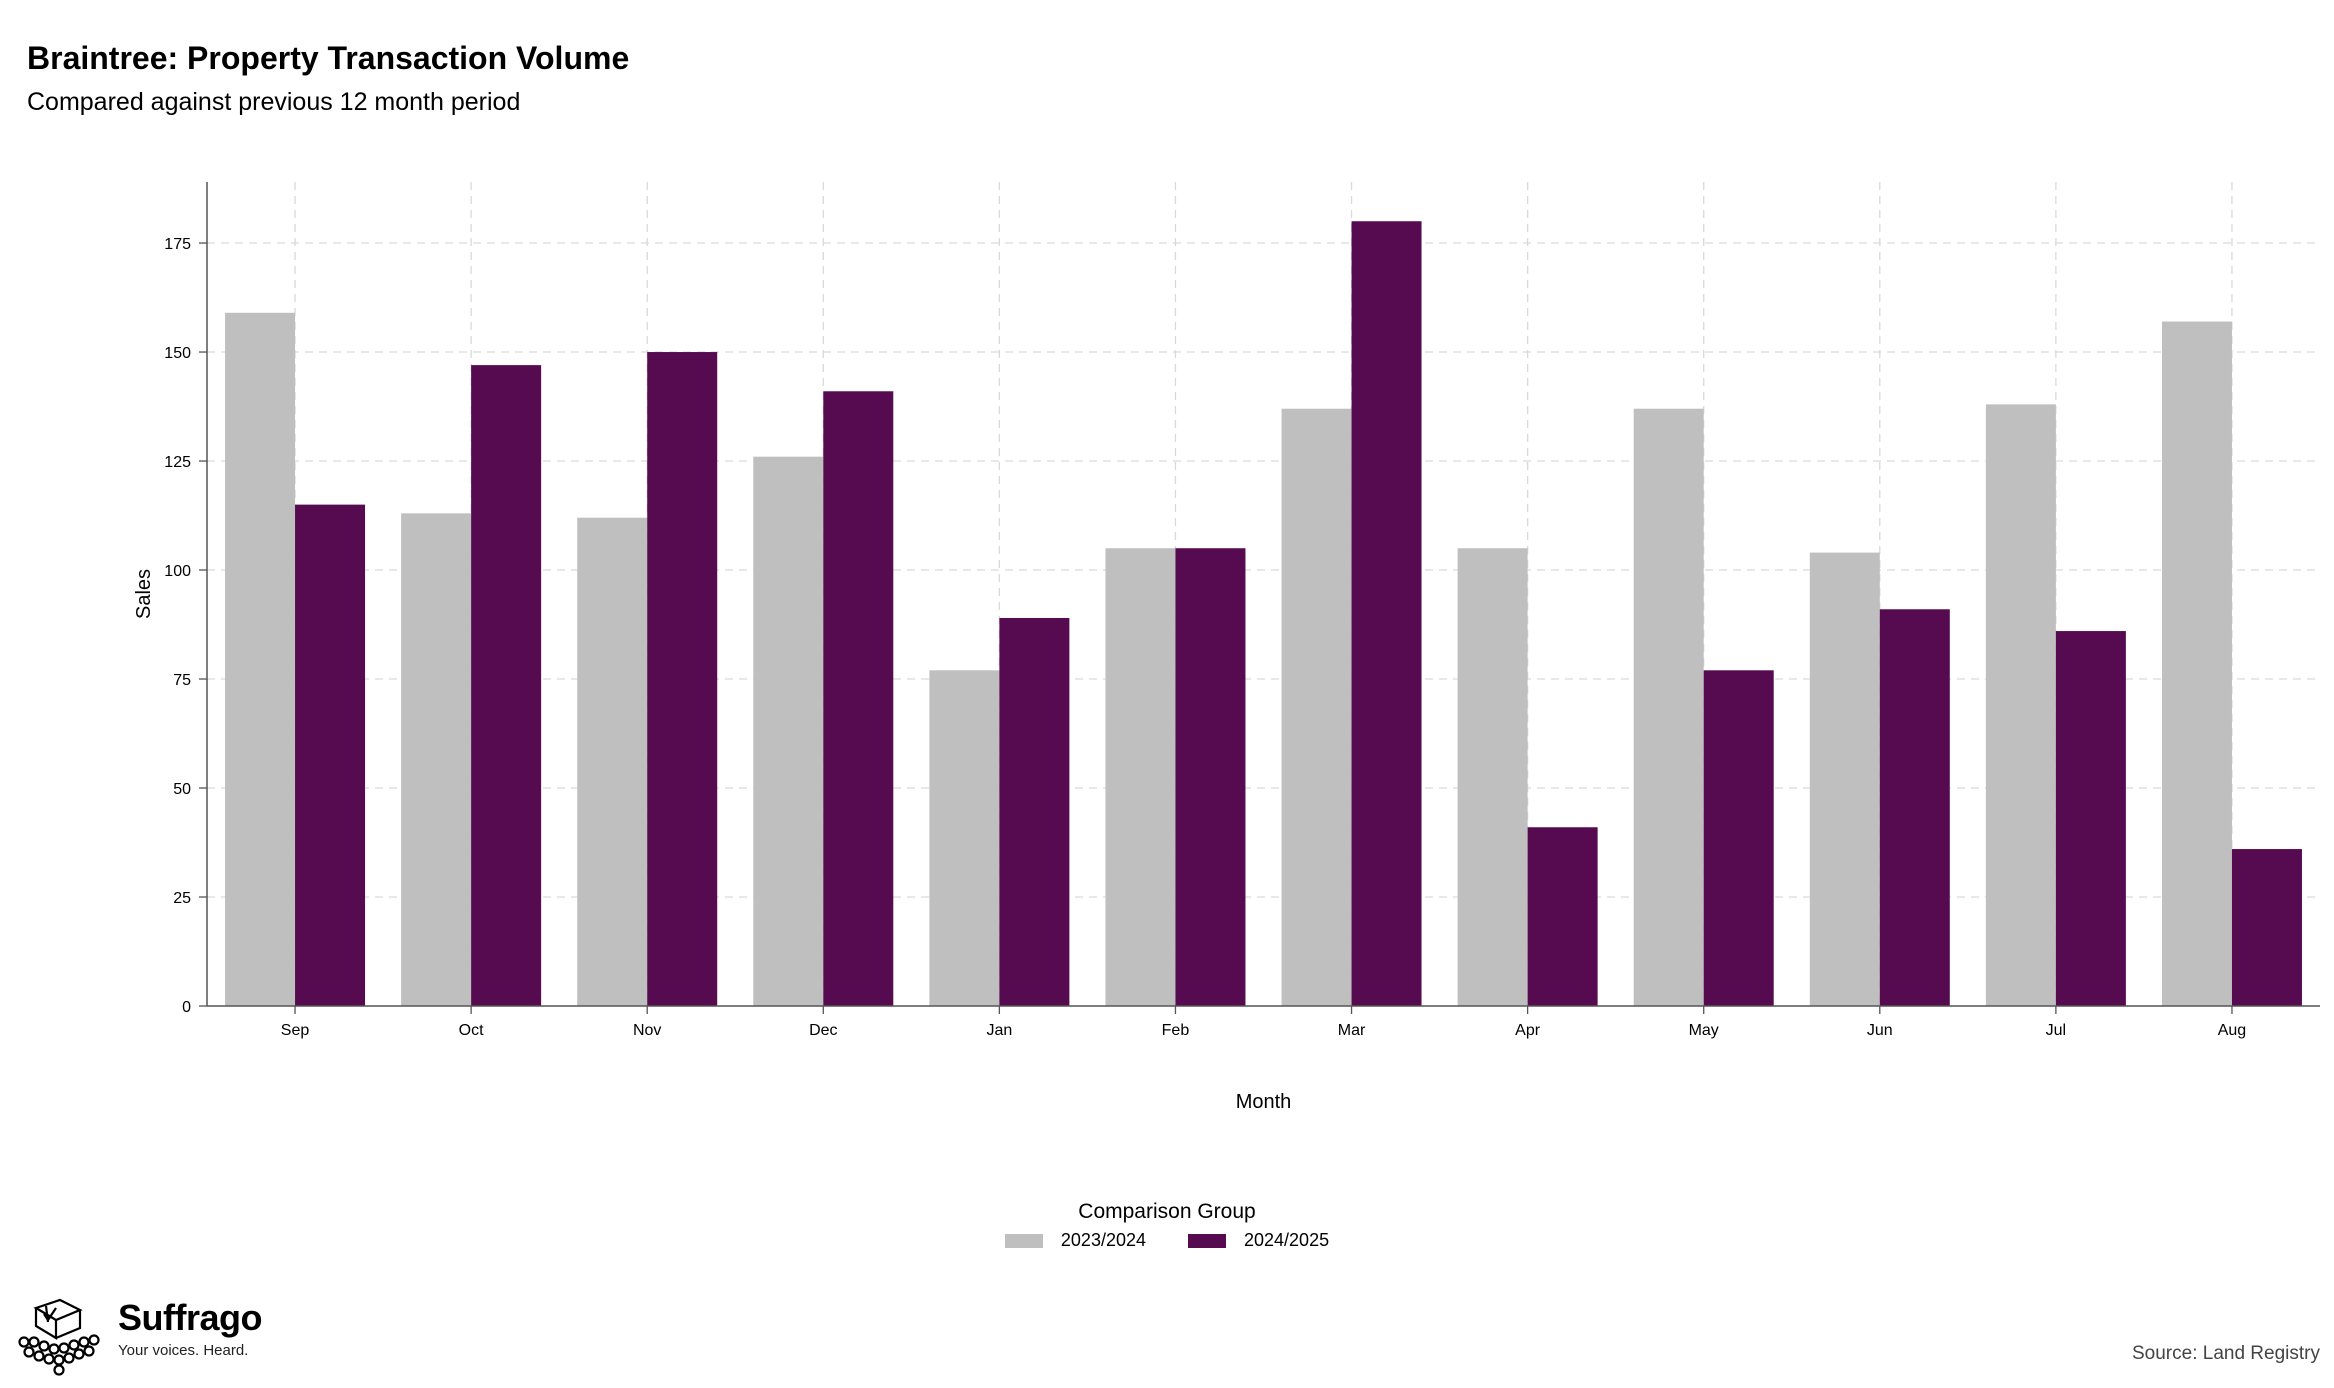 The width and height of the screenshot is (2334, 1388). What do you see at coordinates (647, 1030) in the screenshot?
I see `x-tick-label: Nov` at bounding box center [647, 1030].